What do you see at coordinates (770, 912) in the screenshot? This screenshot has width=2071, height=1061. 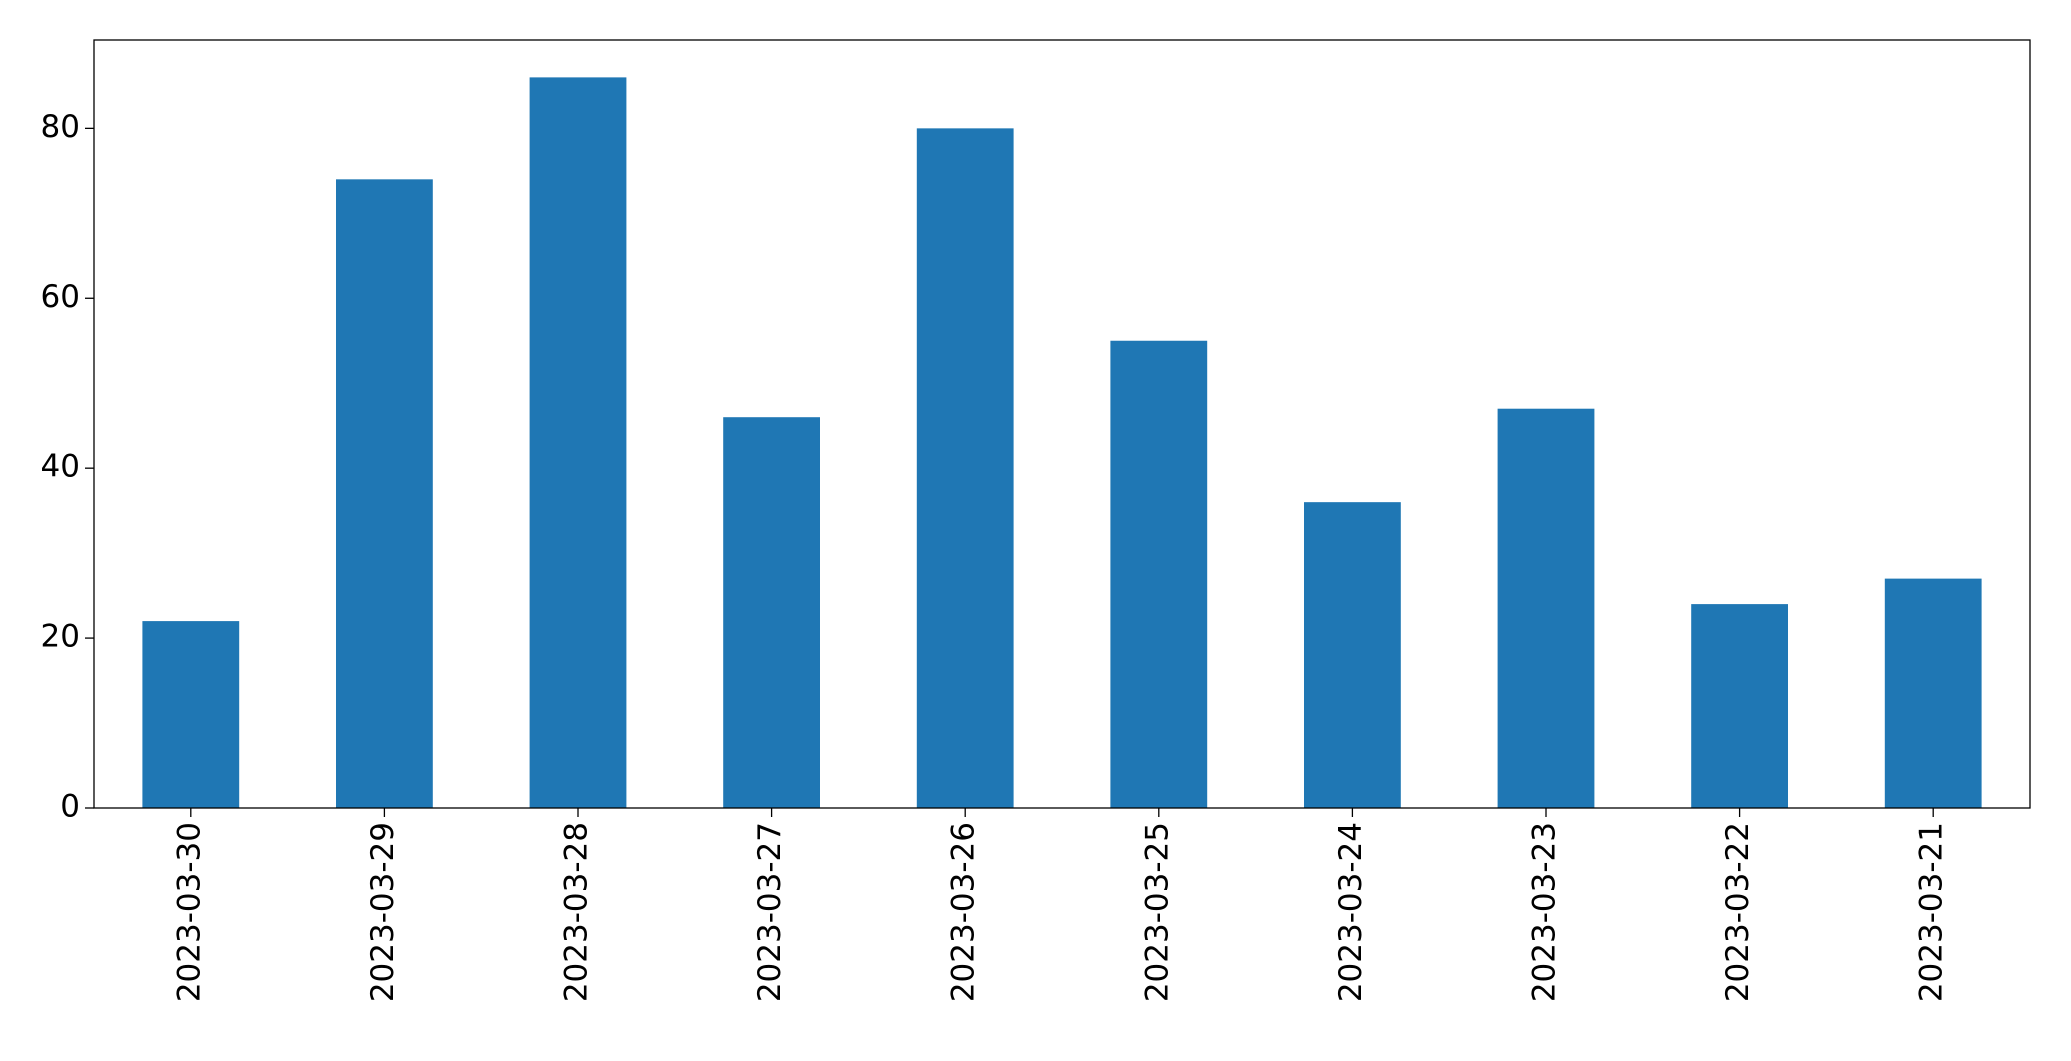 I see `x-tick-label: 2023-03-27` at bounding box center [770, 912].